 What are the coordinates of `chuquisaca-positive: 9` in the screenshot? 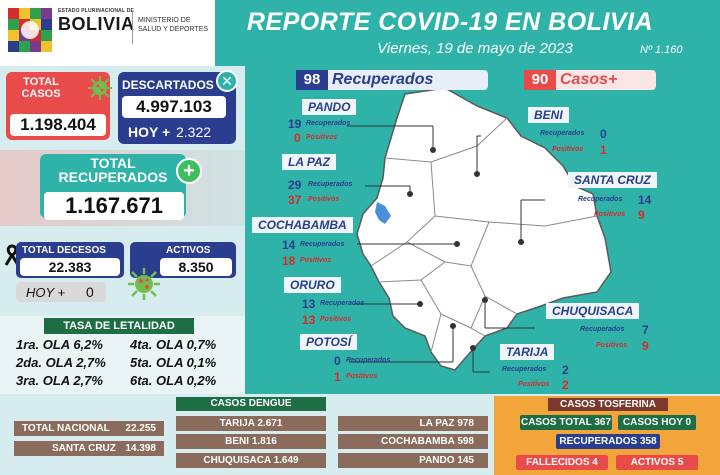 It's located at (645, 346).